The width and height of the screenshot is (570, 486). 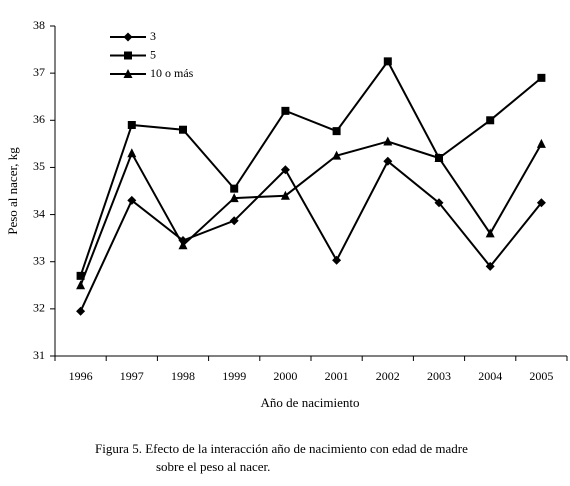 What do you see at coordinates (337, 376) in the screenshot?
I see `x-tick-label: 2001` at bounding box center [337, 376].